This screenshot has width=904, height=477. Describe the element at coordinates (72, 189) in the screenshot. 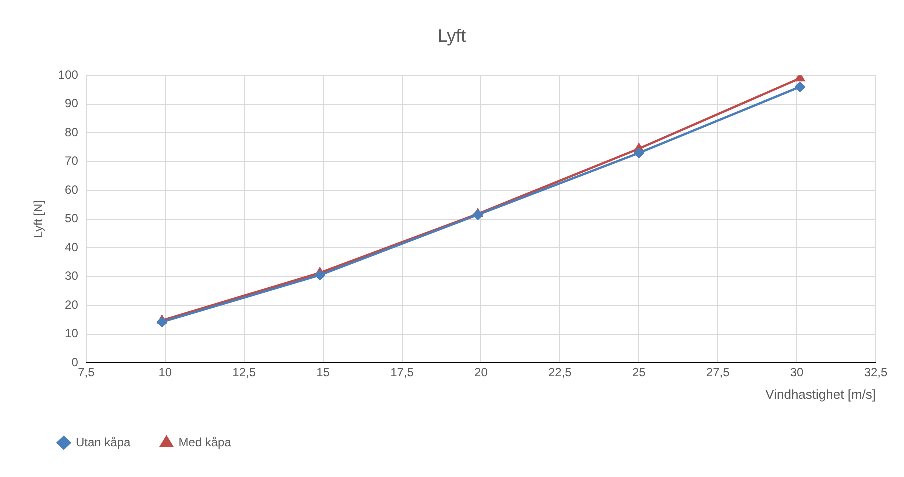

I see `y-tick-label: 60` at that location.